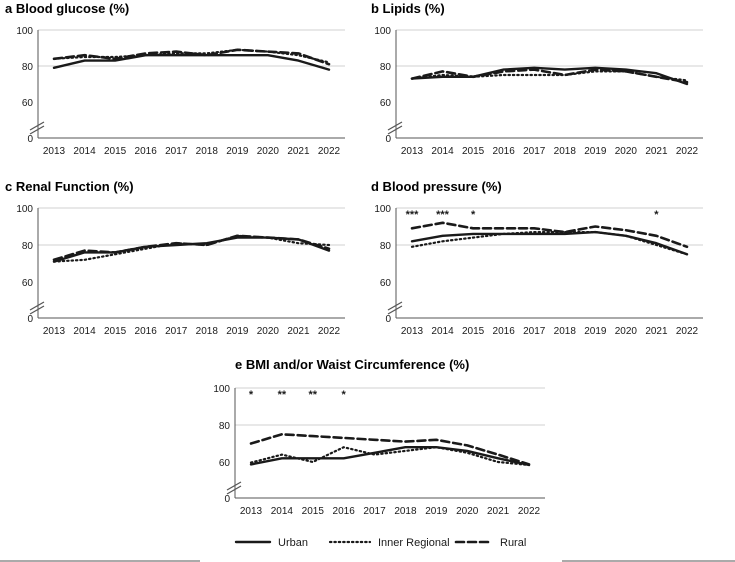 This screenshot has height=562, width=735. I want to click on significance-marker: **, so click(312, 395).